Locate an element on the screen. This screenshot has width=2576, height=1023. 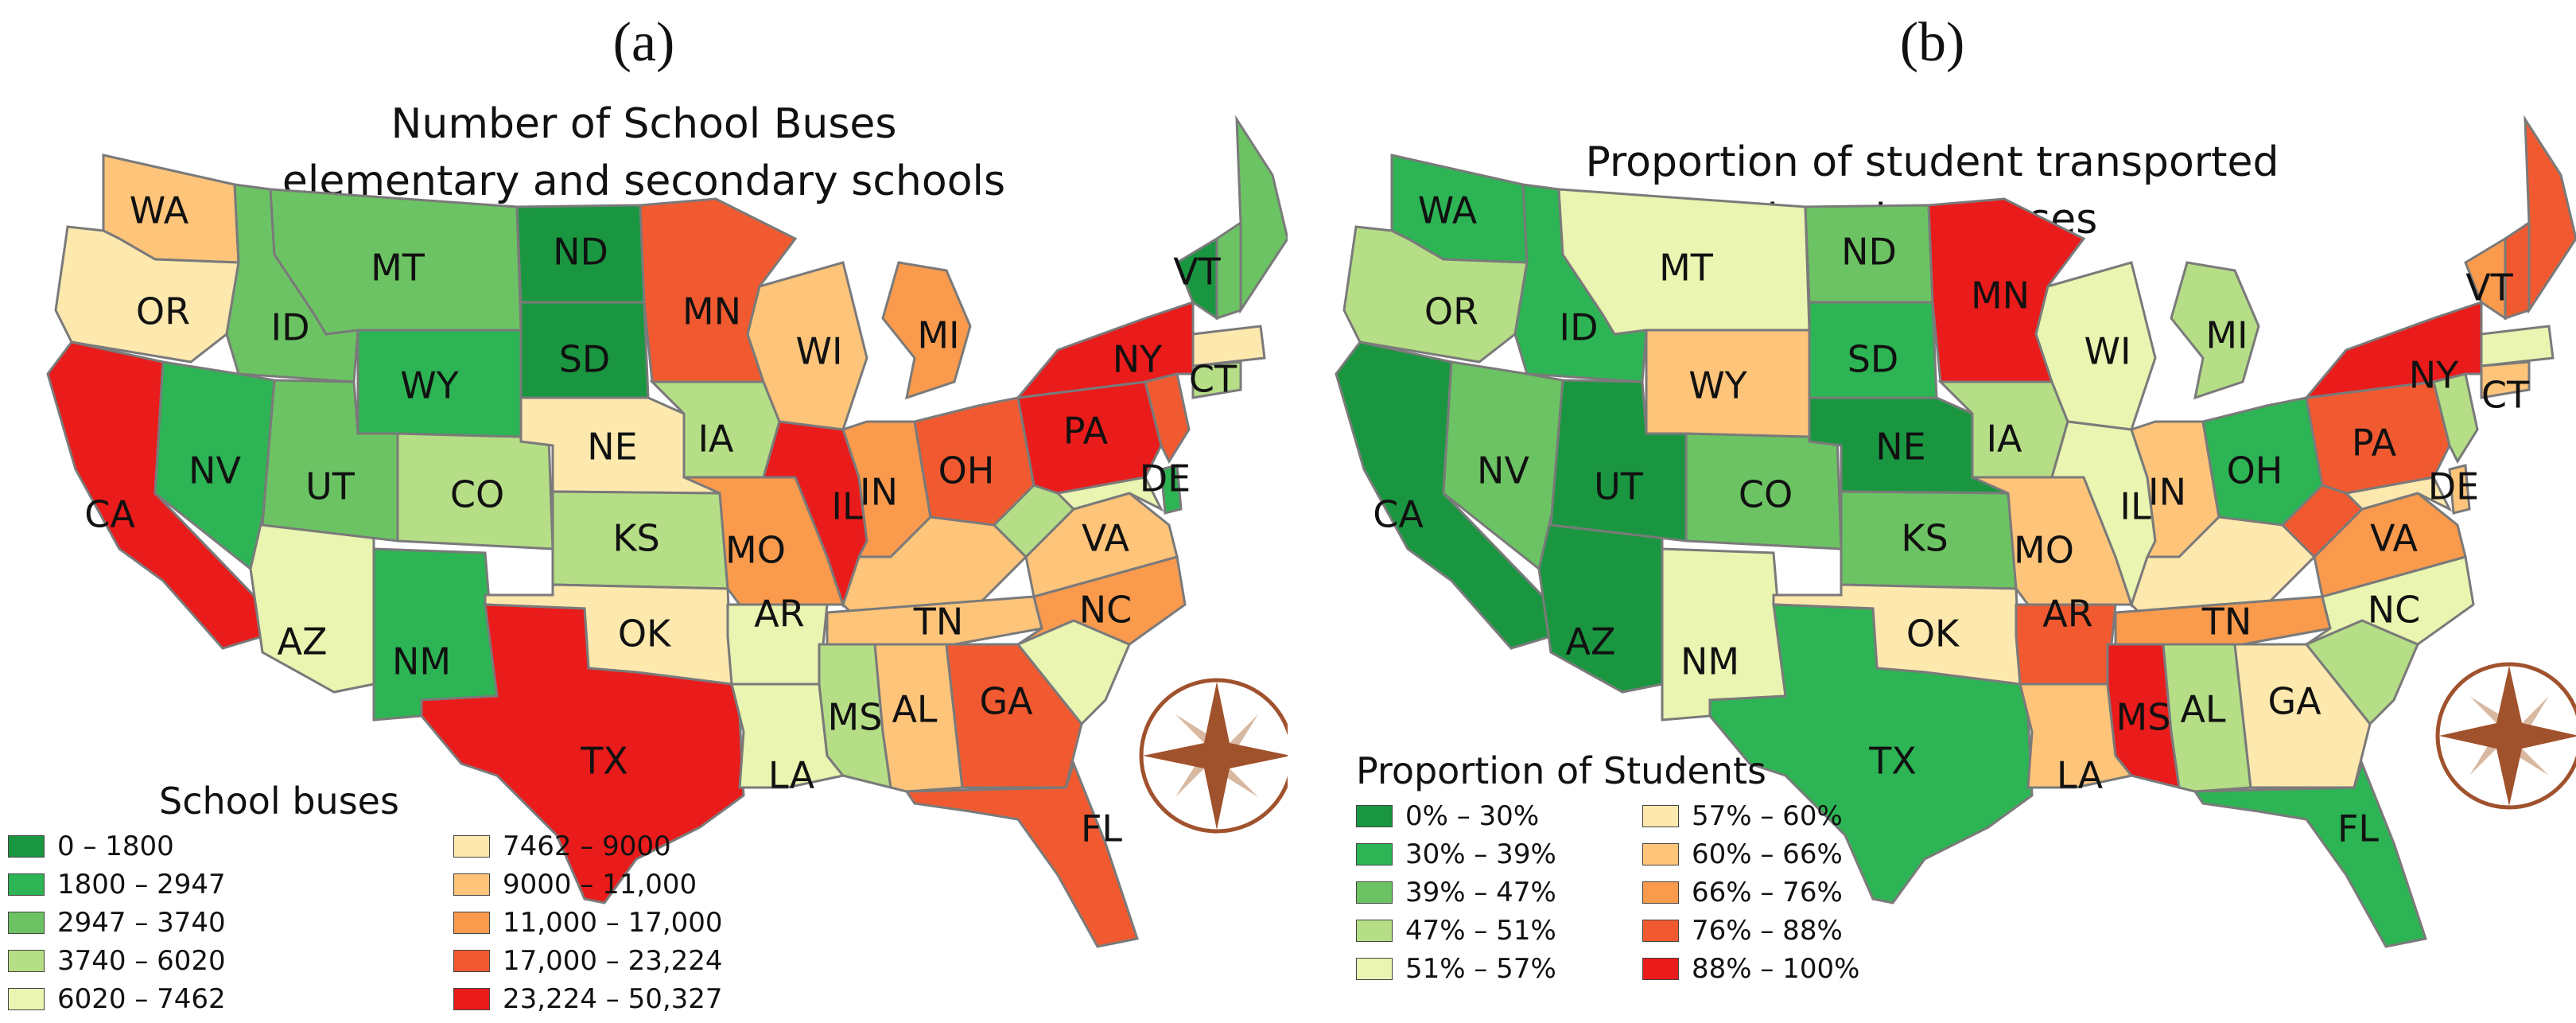
legend-label: 17,000 – 23,224 is located at coordinates (613, 961).